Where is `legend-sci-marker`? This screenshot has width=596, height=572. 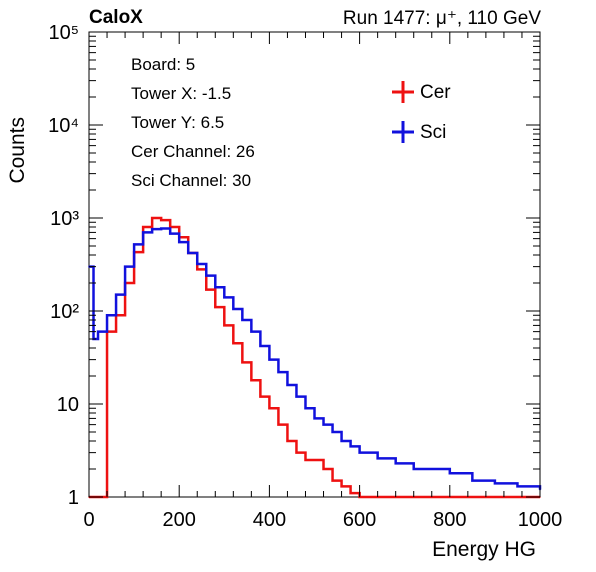
legend-sci-marker is located at coordinates (403, 132).